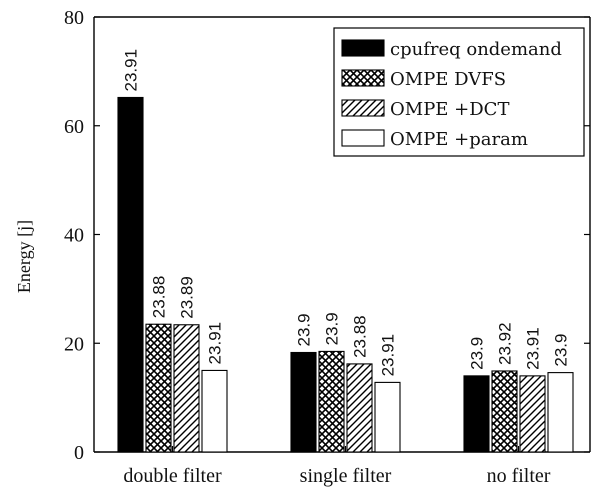 The height and width of the screenshot is (492, 600). What do you see at coordinates (74, 127) in the screenshot?
I see `y-tick-label: 60` at bounding box center [74, 127].